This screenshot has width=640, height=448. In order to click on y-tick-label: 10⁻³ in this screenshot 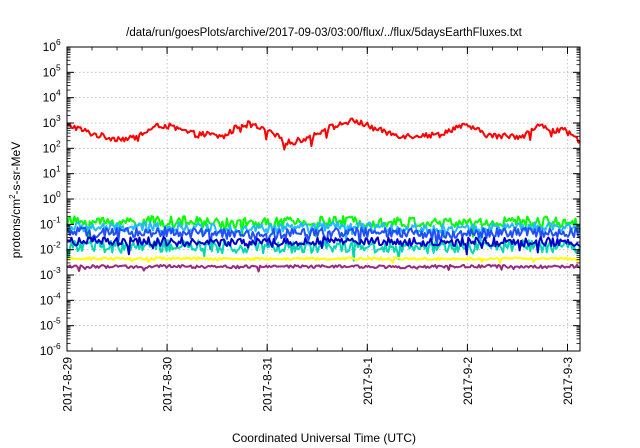, I will do `click(50, 273)`.